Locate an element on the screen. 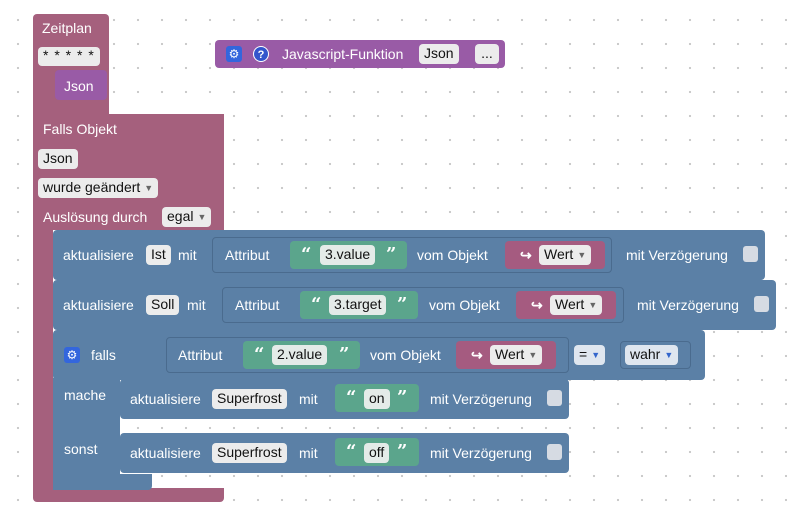  update-target-field: Ist is located at coordinates (158, 255).